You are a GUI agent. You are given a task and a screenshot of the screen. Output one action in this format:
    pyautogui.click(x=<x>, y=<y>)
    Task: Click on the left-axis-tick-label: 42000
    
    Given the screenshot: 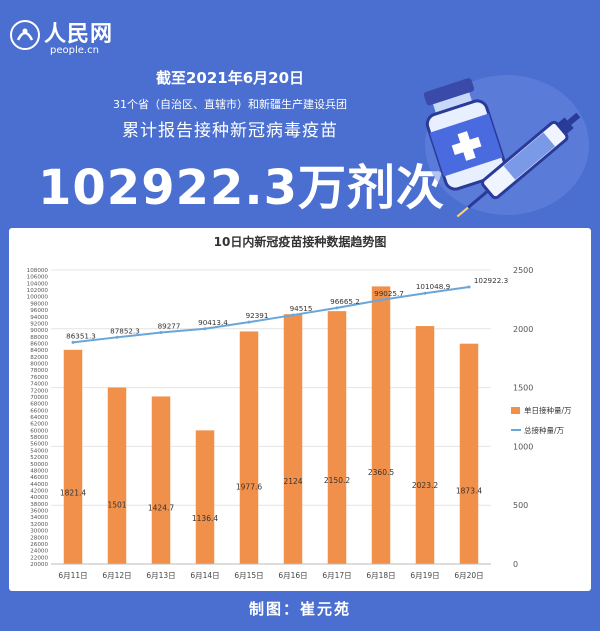 What is the action you would take?
    pyautogui.click(x=39, y=492)
    